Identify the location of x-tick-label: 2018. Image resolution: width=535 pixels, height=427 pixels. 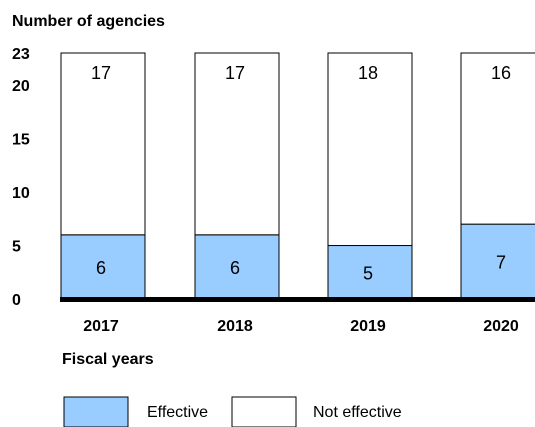
(235, 326).